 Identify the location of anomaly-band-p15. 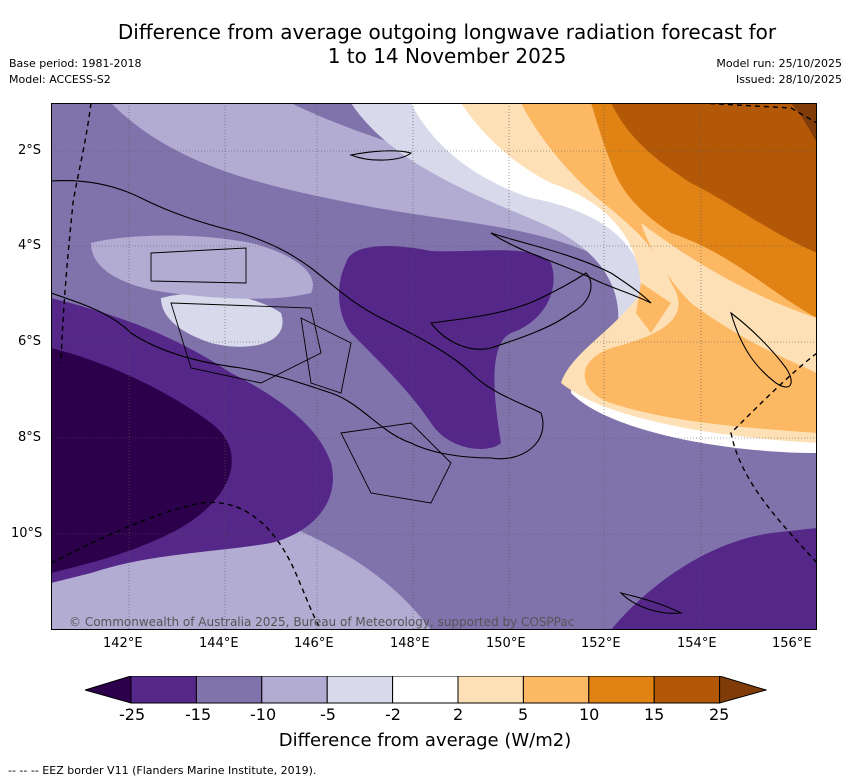
(714, 178).